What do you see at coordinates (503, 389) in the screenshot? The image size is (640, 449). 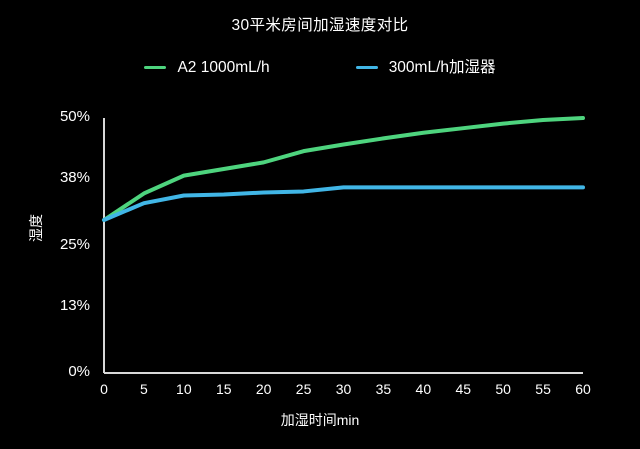 I see `x-tick-label: 50` at bounding box center [503, 389].